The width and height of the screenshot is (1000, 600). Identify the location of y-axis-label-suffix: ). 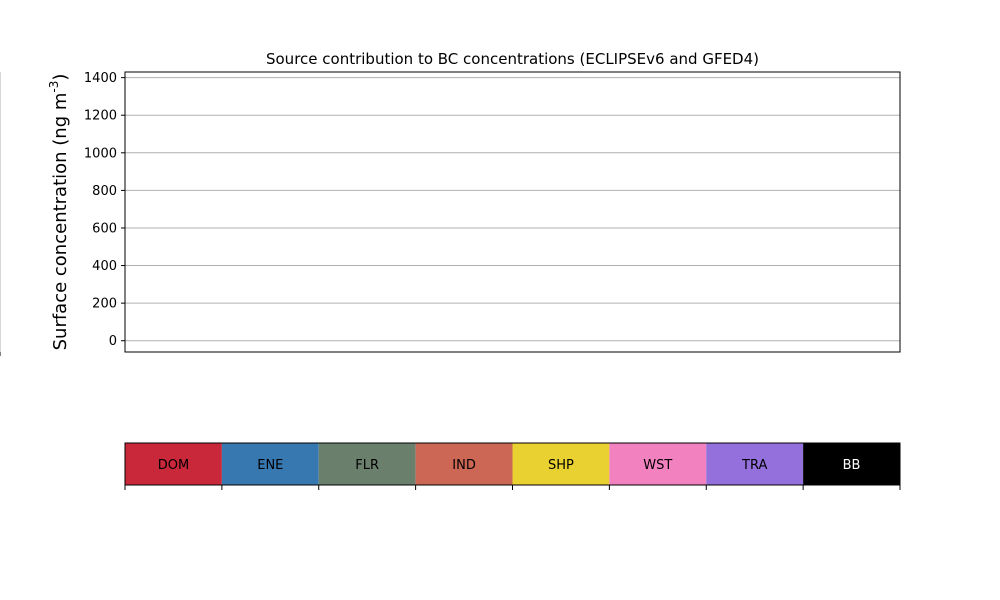
(60, 77).